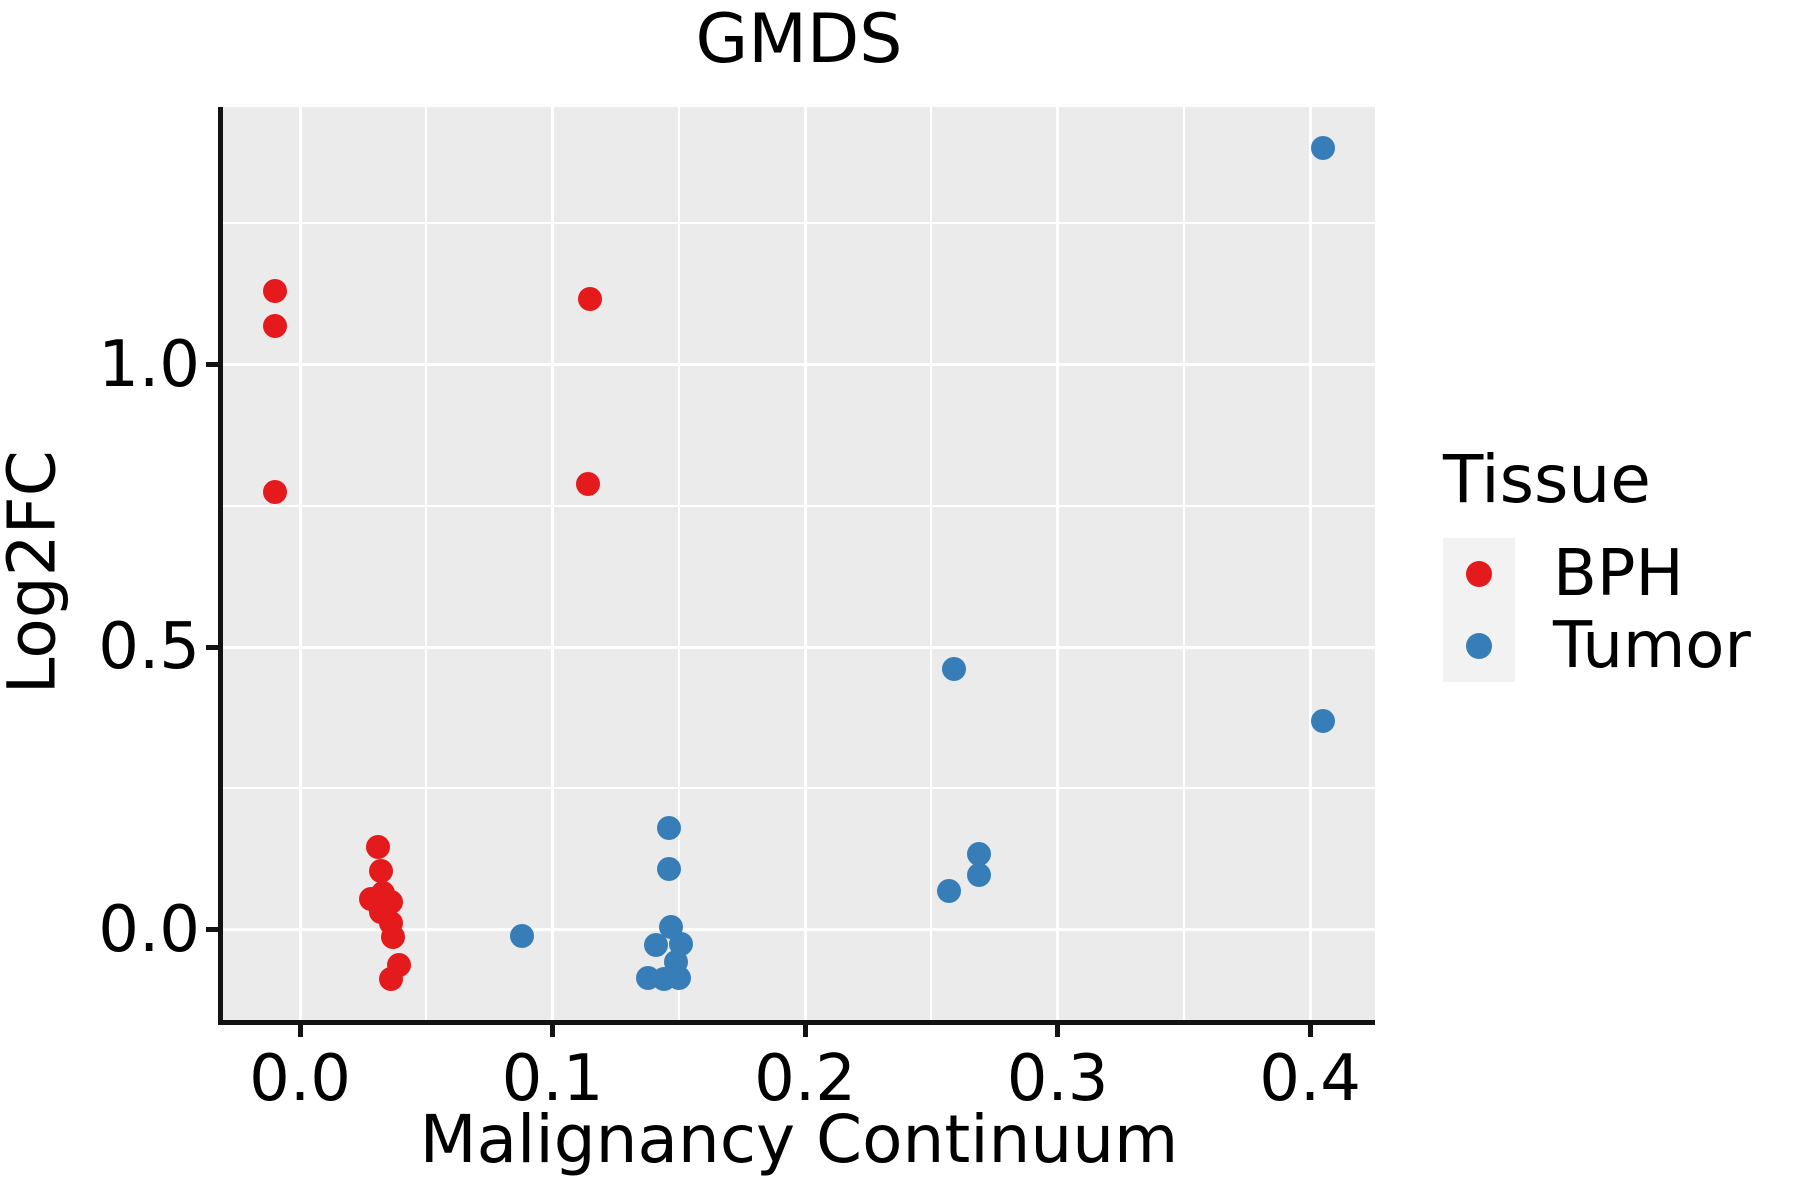  I want to click on legend-key-bph, so click(1479, 573).